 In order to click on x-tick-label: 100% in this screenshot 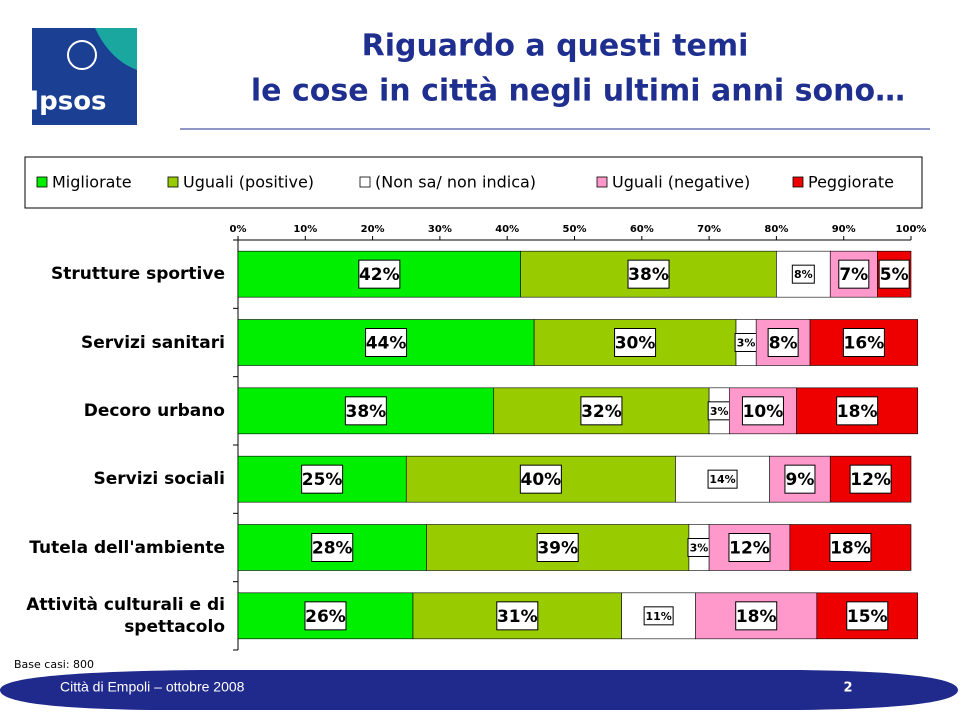, I will do `click(911, 229)`.